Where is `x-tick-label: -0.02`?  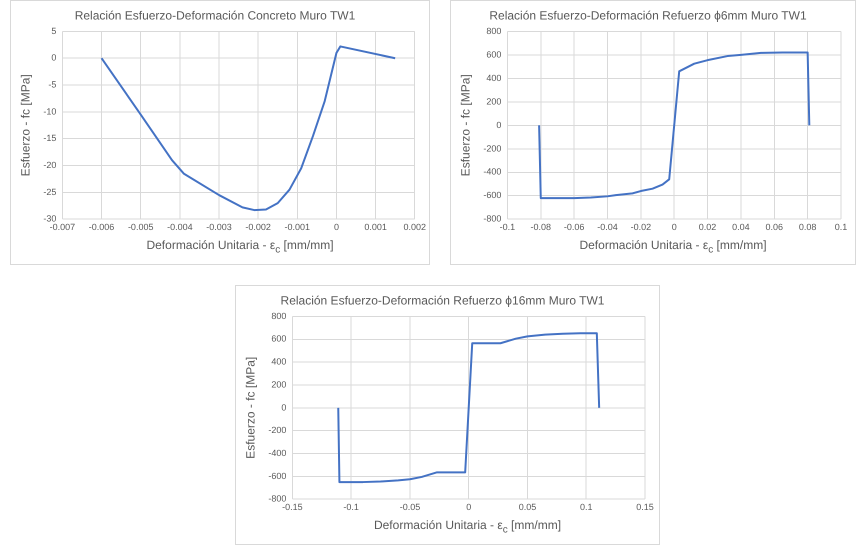
x-tick-label: -0.02 is located at coordinates (641, 227).